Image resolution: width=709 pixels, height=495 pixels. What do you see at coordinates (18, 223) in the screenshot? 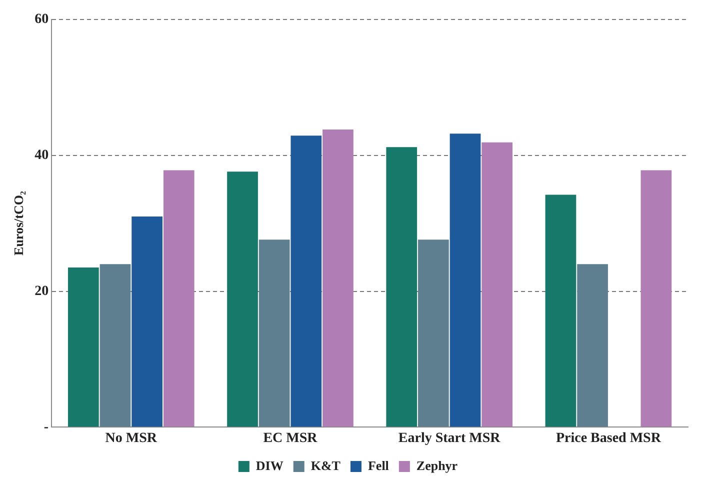
I see `y-axis-title: Euros/tCO₂` at bounding box center [18, 223].